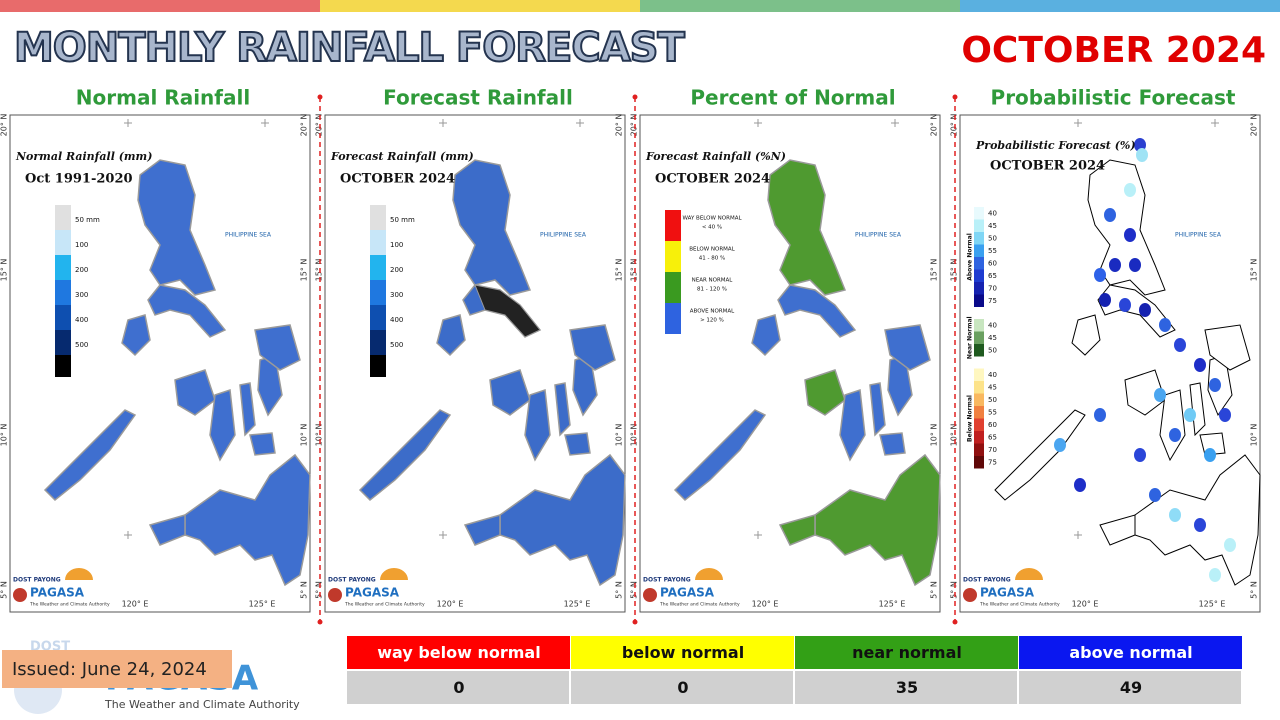 This screenshot has width=1280, height=720. What do you see at coordinates (712, 250) in the screenshot?
I see `legend-name: BELOW NORMAL` at bounding box center [712, 250].